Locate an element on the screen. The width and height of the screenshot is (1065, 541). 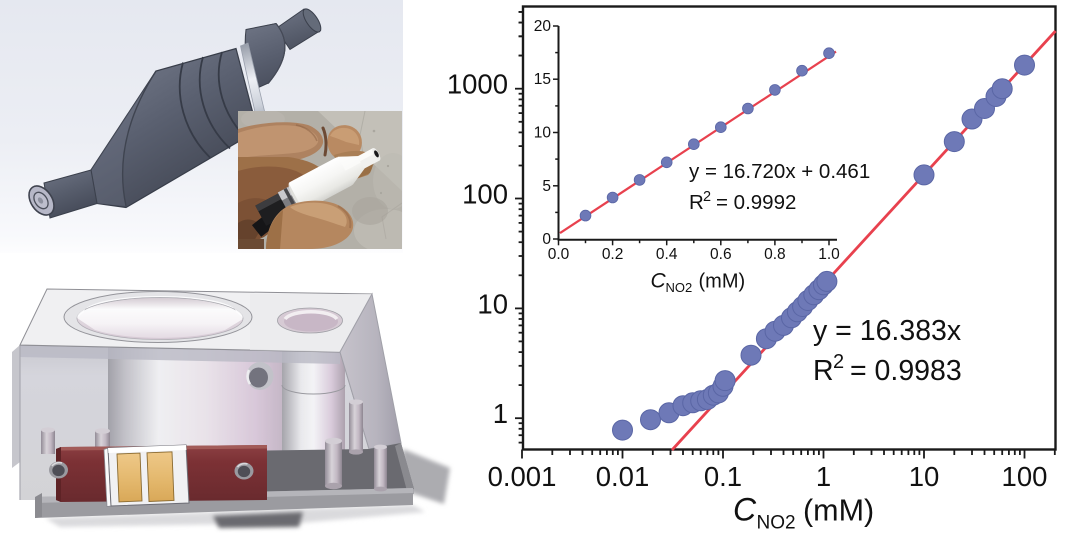
svg-text: 0.001 is located at coordinates (522, 476).